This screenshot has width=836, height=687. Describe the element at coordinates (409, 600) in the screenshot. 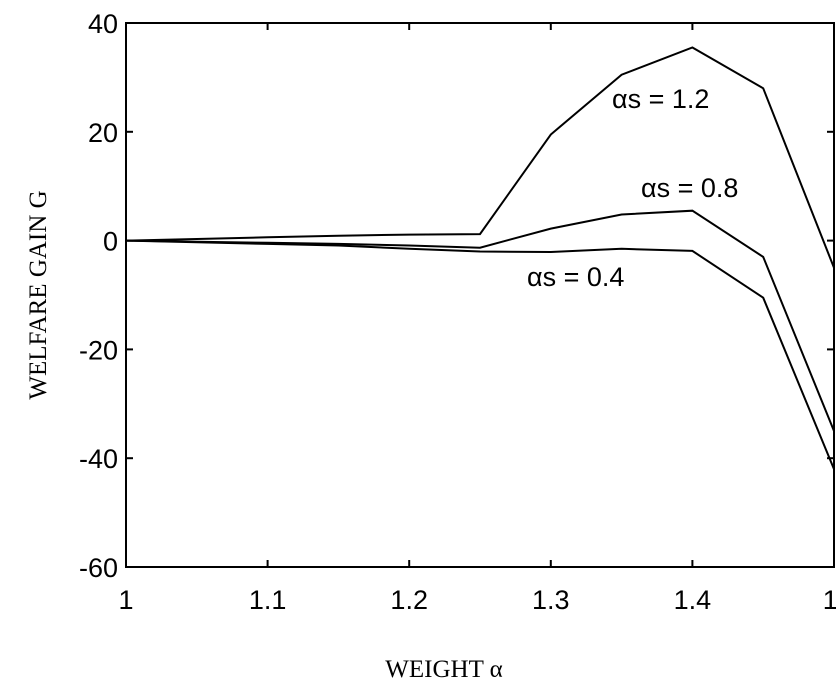

I see `x-tick-label: 1.2` at that location.